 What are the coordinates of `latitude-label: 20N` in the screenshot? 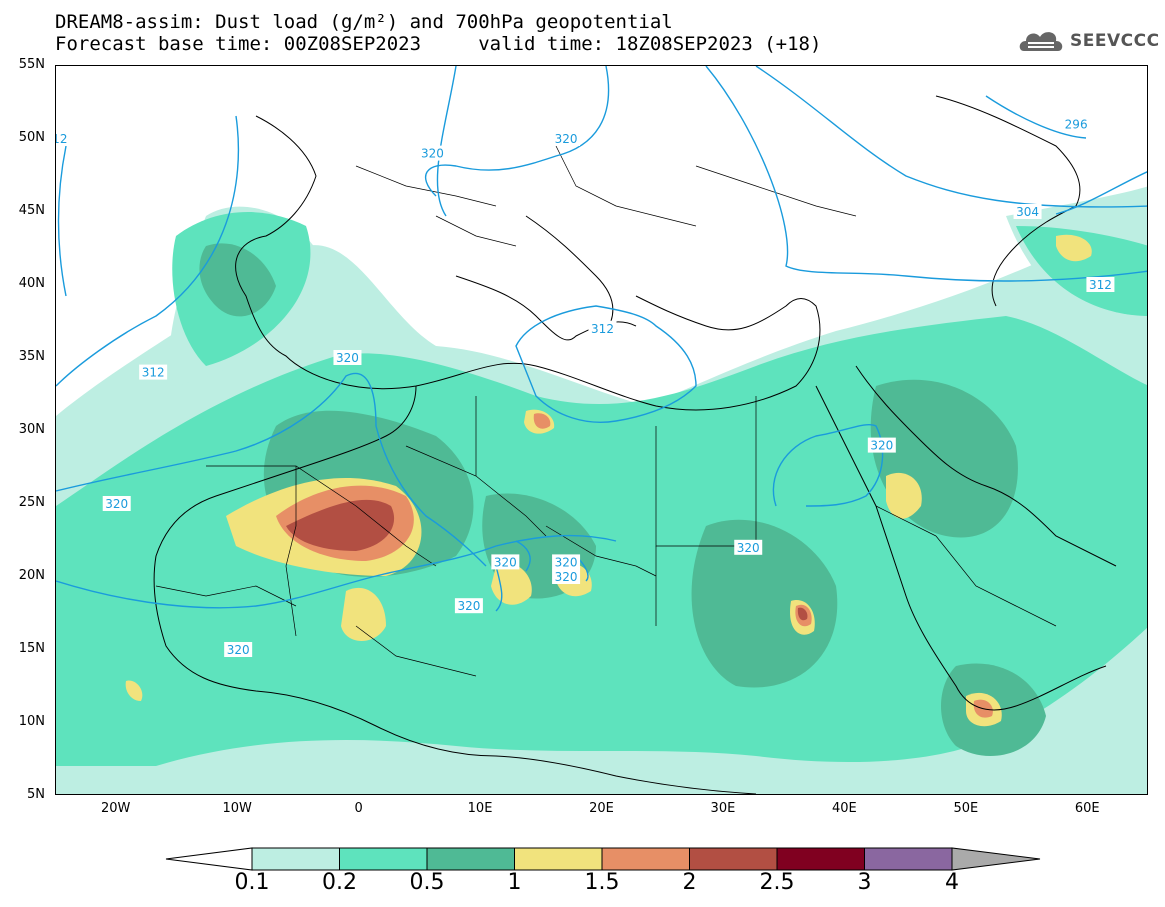 It's located at (31, 575).